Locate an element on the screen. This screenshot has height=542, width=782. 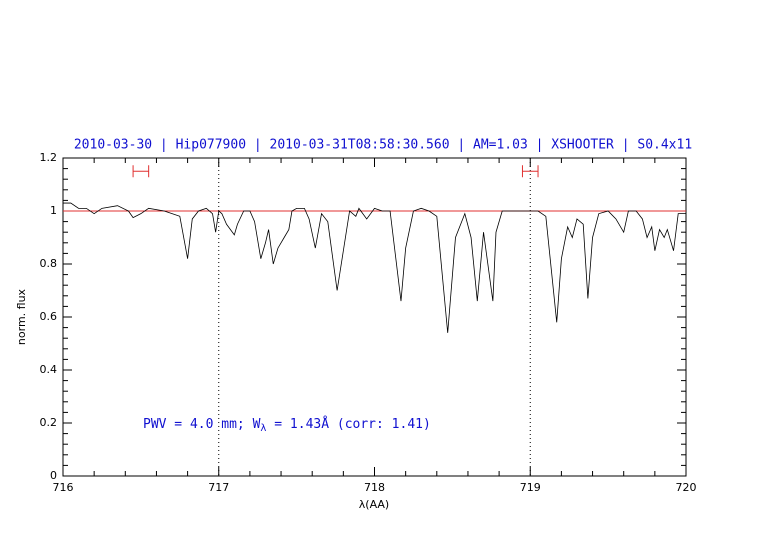
x-axis-label: λ(AA) is located at coordinates (374, 504).